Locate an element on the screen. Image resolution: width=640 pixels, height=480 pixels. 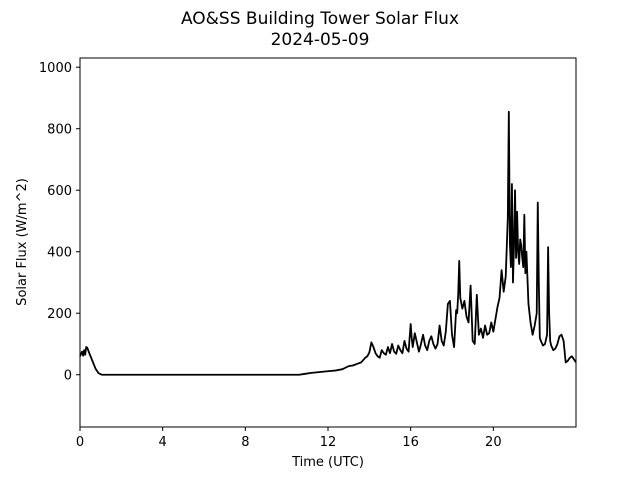
x-tick-label: 4 is located at coordinates (163, 442).